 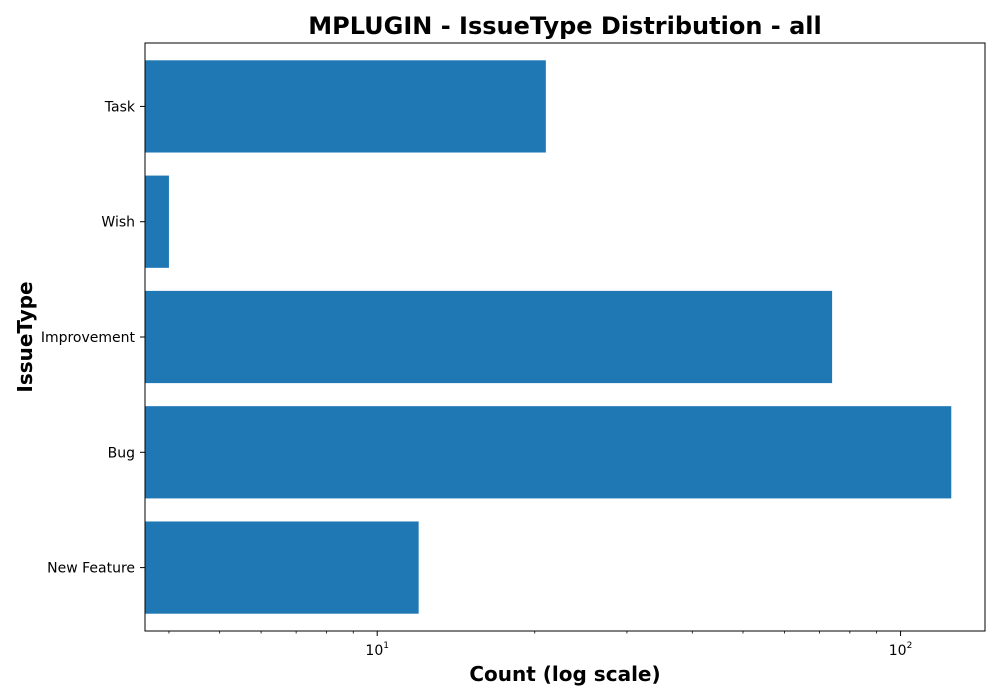 I want to click on x-tick-label: 102, so click(x=901, y=650).